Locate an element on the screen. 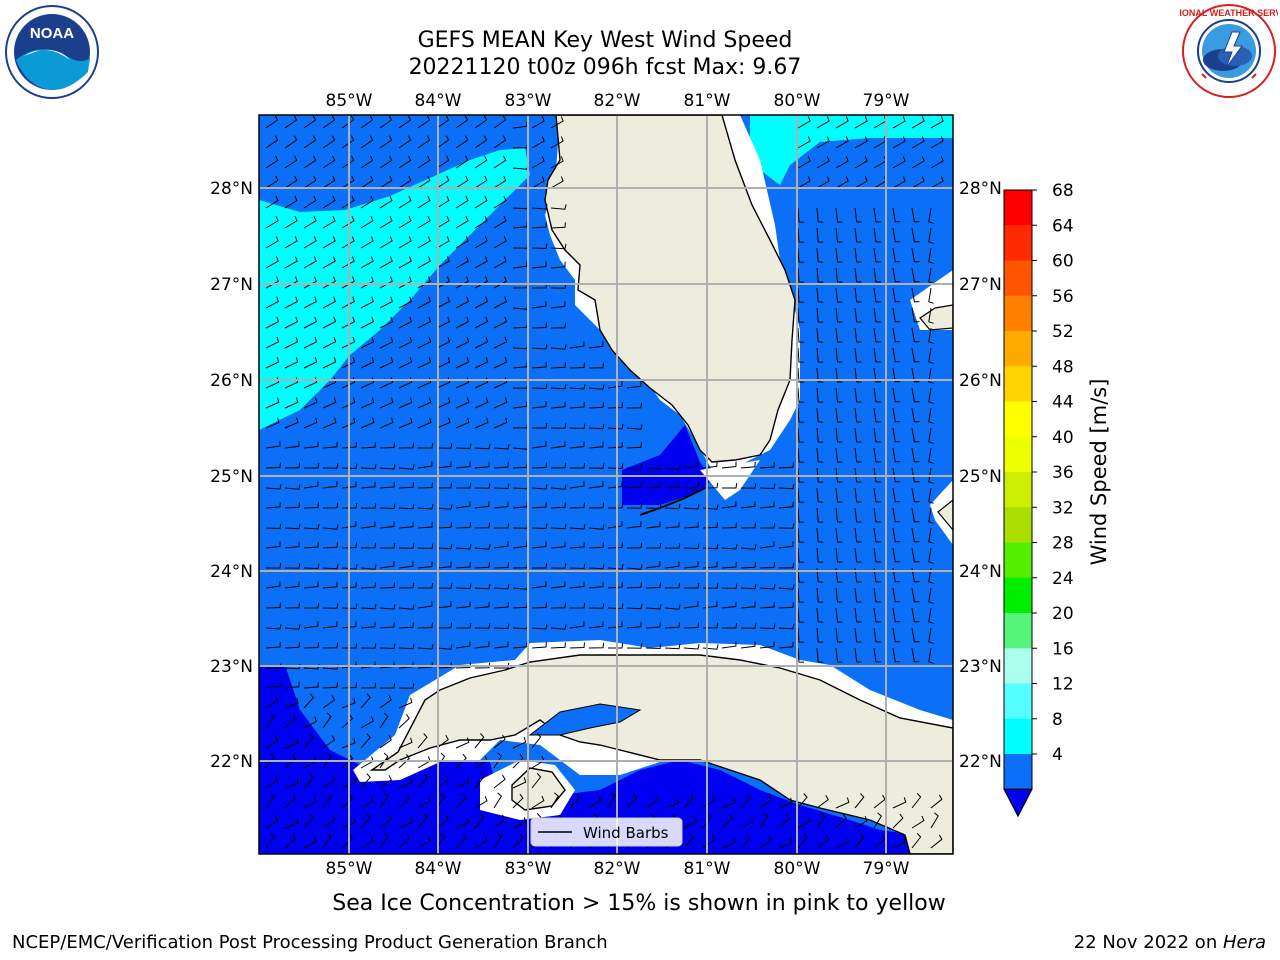 This screenshot has width=1280, height=960. wind-lt4-region-south is located at coordinates (606, 759).